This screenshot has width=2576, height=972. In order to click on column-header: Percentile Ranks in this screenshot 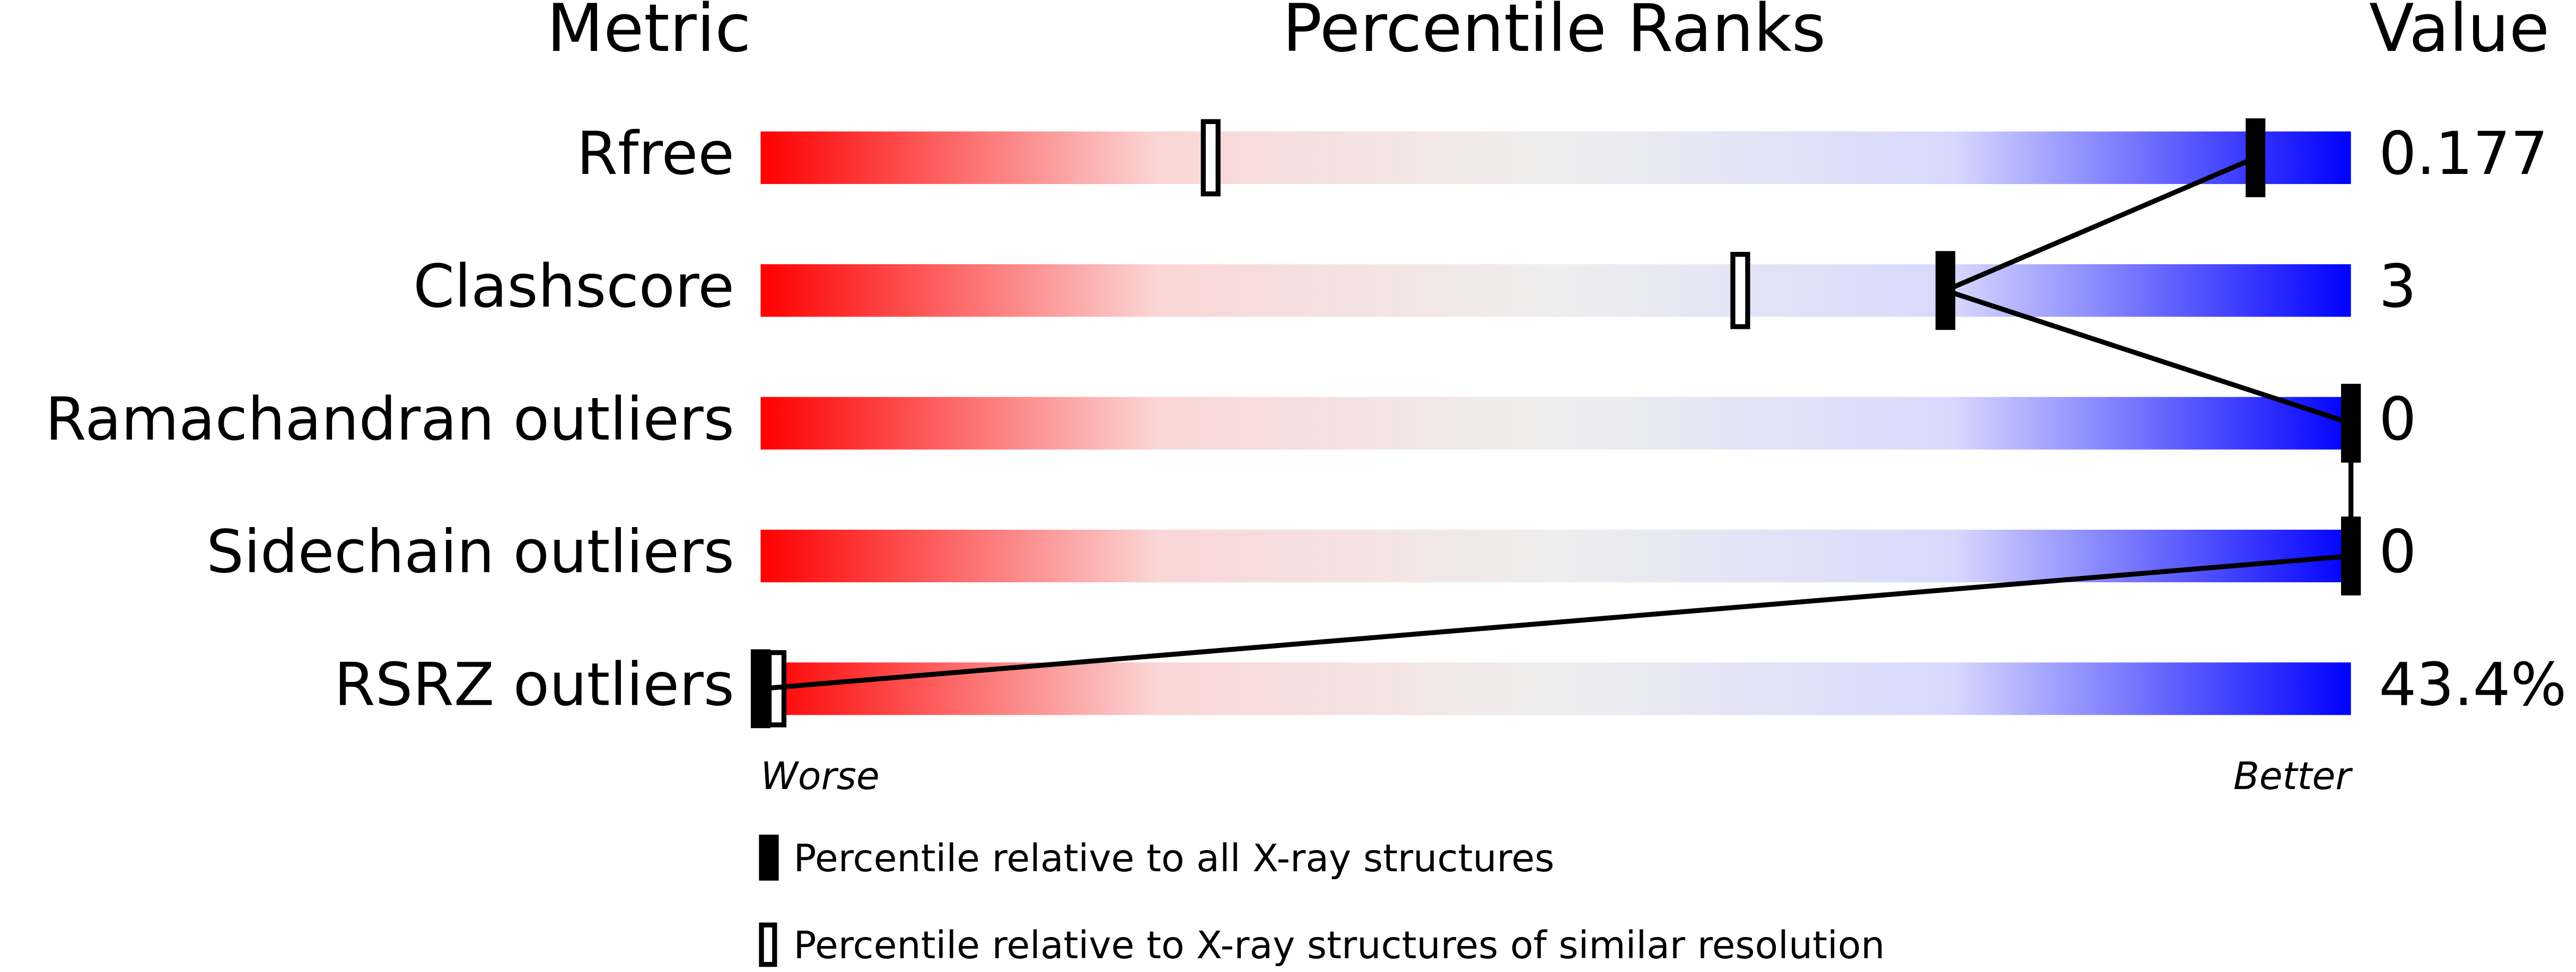, I will do `click(1554, 33)`.